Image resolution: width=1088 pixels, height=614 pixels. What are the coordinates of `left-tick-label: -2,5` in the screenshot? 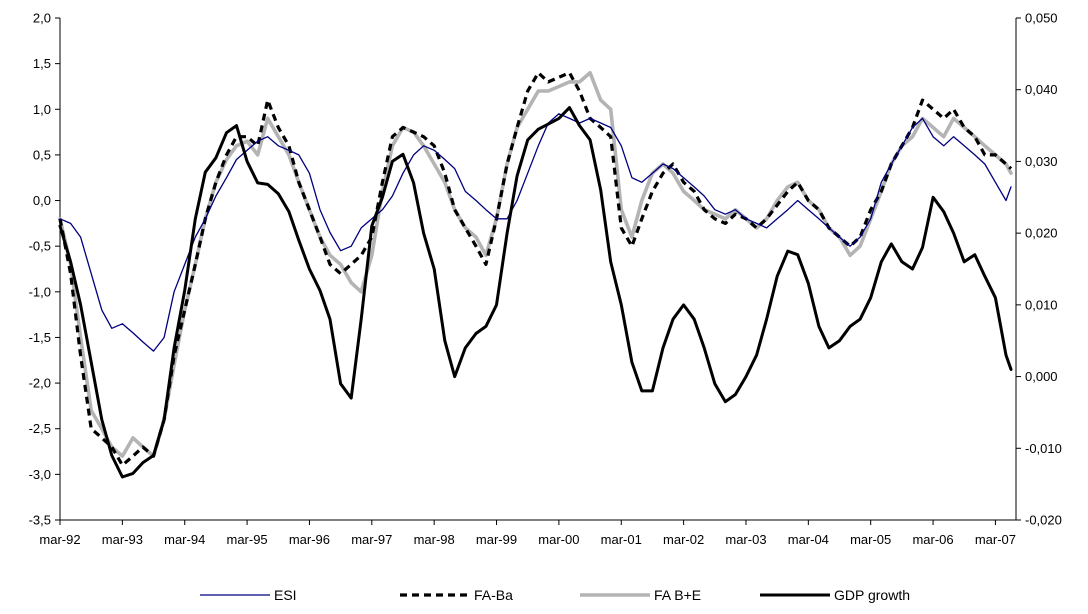 It's located at (40, 428).